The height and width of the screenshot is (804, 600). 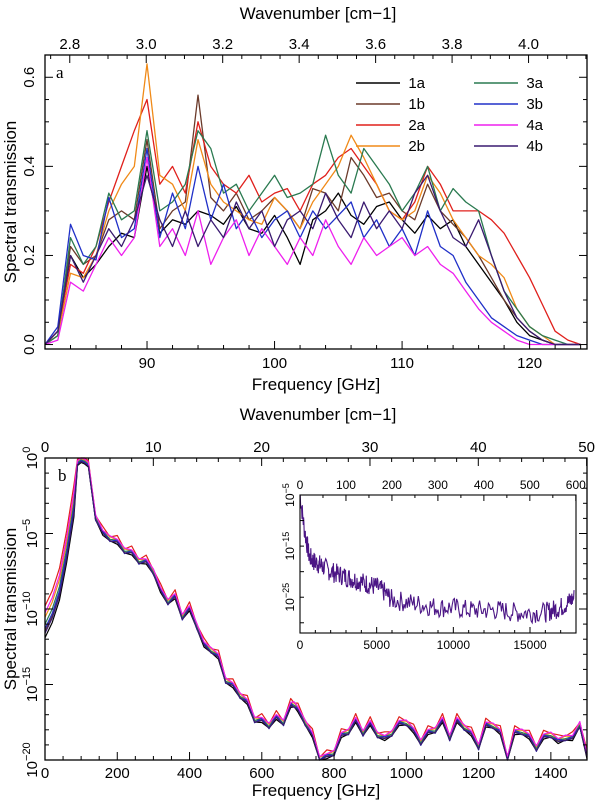 I want to click on y-tick-label: 0.0, so click(x=29, y=344).